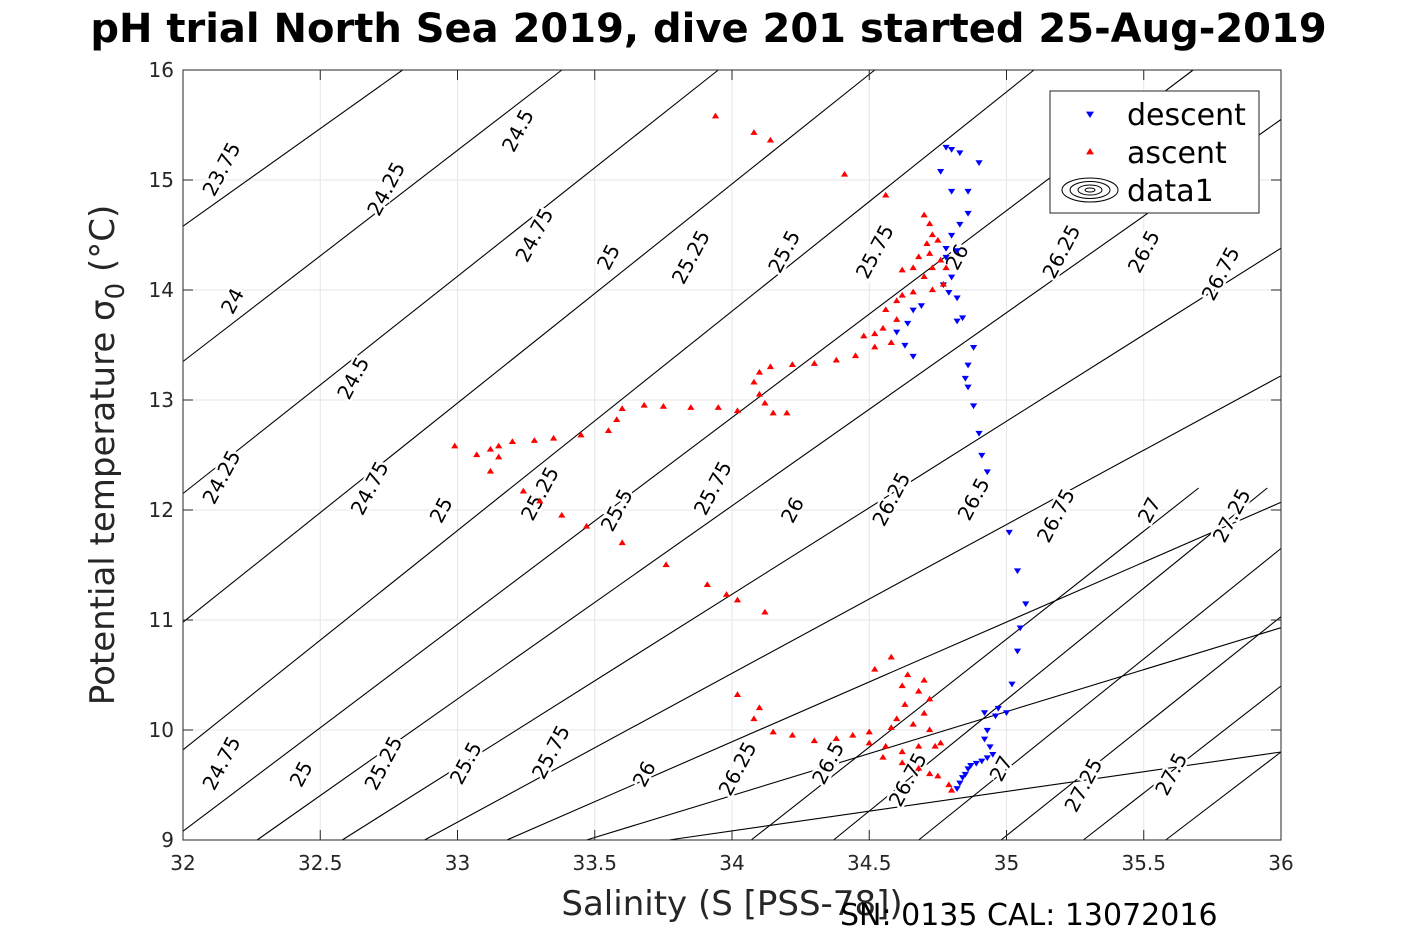 The height and width of the screenshot is (945, 1417). Describe the element at coordinates (320, 863) in the screenshot. I see `x-tick-label: 32.5` at that location.